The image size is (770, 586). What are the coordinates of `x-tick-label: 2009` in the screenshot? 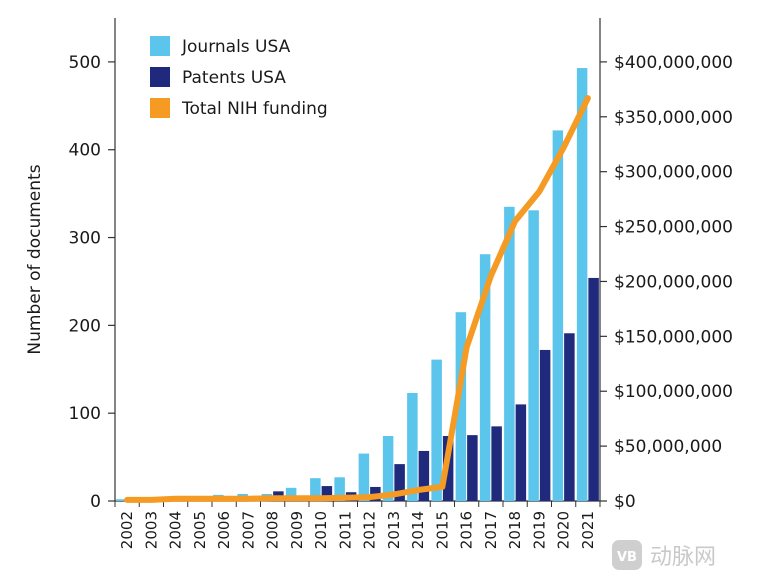 It's located at (297, 530).